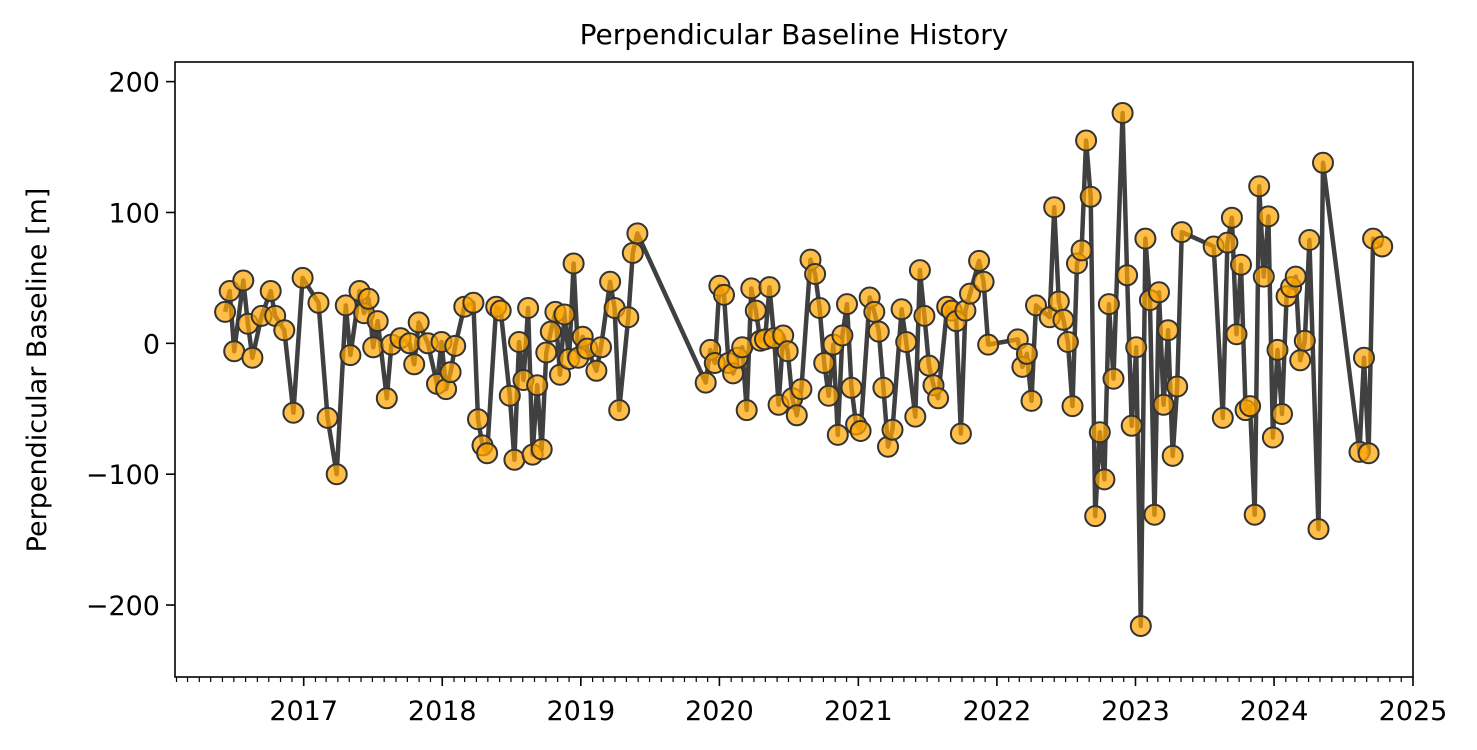 The height and width of the screenshot is (750, 1477). I want to click on x-tick-label: 2022, so click(997, 711).